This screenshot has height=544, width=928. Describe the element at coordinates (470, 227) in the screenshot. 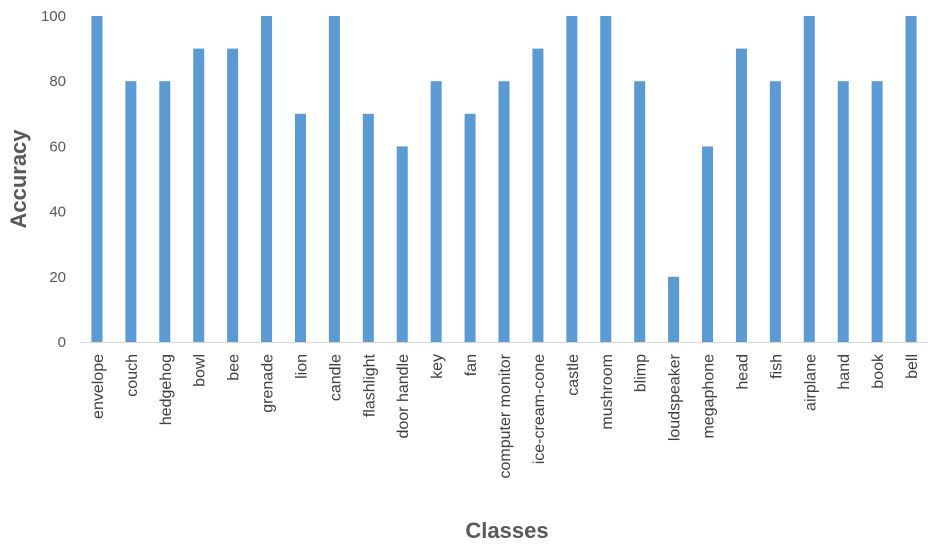

I see `bar-fan` at that location.